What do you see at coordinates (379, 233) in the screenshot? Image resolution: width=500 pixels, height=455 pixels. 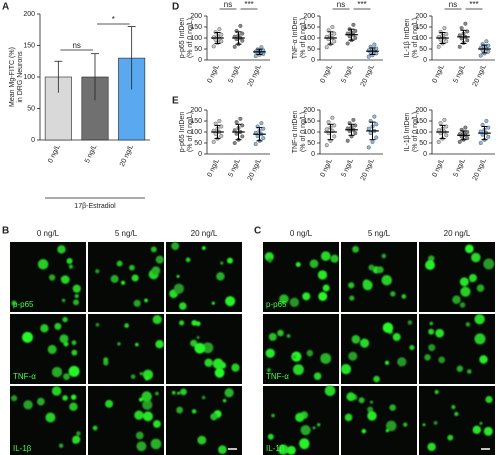 I see `column-header: 5 ng/L` at bounding box center [379, 233].